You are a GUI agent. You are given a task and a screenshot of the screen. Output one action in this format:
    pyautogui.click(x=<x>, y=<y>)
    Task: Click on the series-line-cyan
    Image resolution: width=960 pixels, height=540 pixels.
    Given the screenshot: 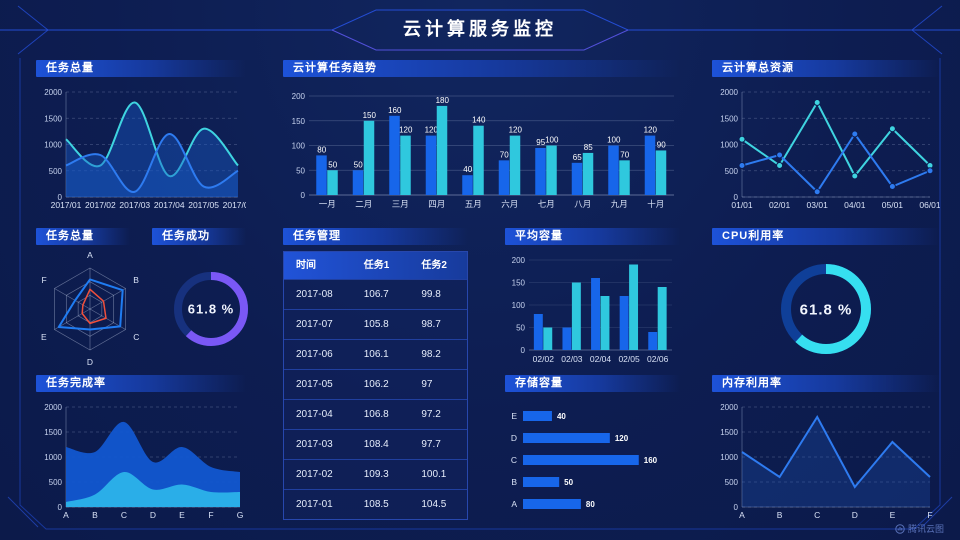 What is the action you would take?
    pyautogui.click(x=152, y=139)
    